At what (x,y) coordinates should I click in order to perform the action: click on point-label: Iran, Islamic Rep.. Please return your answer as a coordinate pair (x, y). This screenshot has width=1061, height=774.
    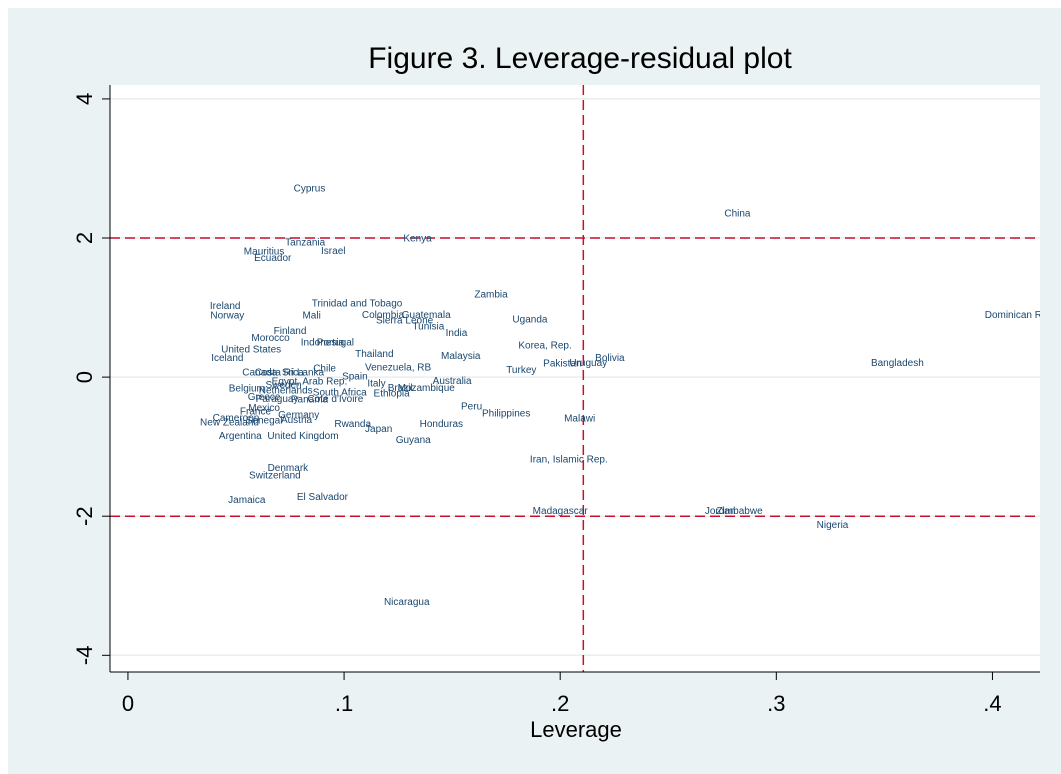
    Looking at the image, I should click on (569, 460).